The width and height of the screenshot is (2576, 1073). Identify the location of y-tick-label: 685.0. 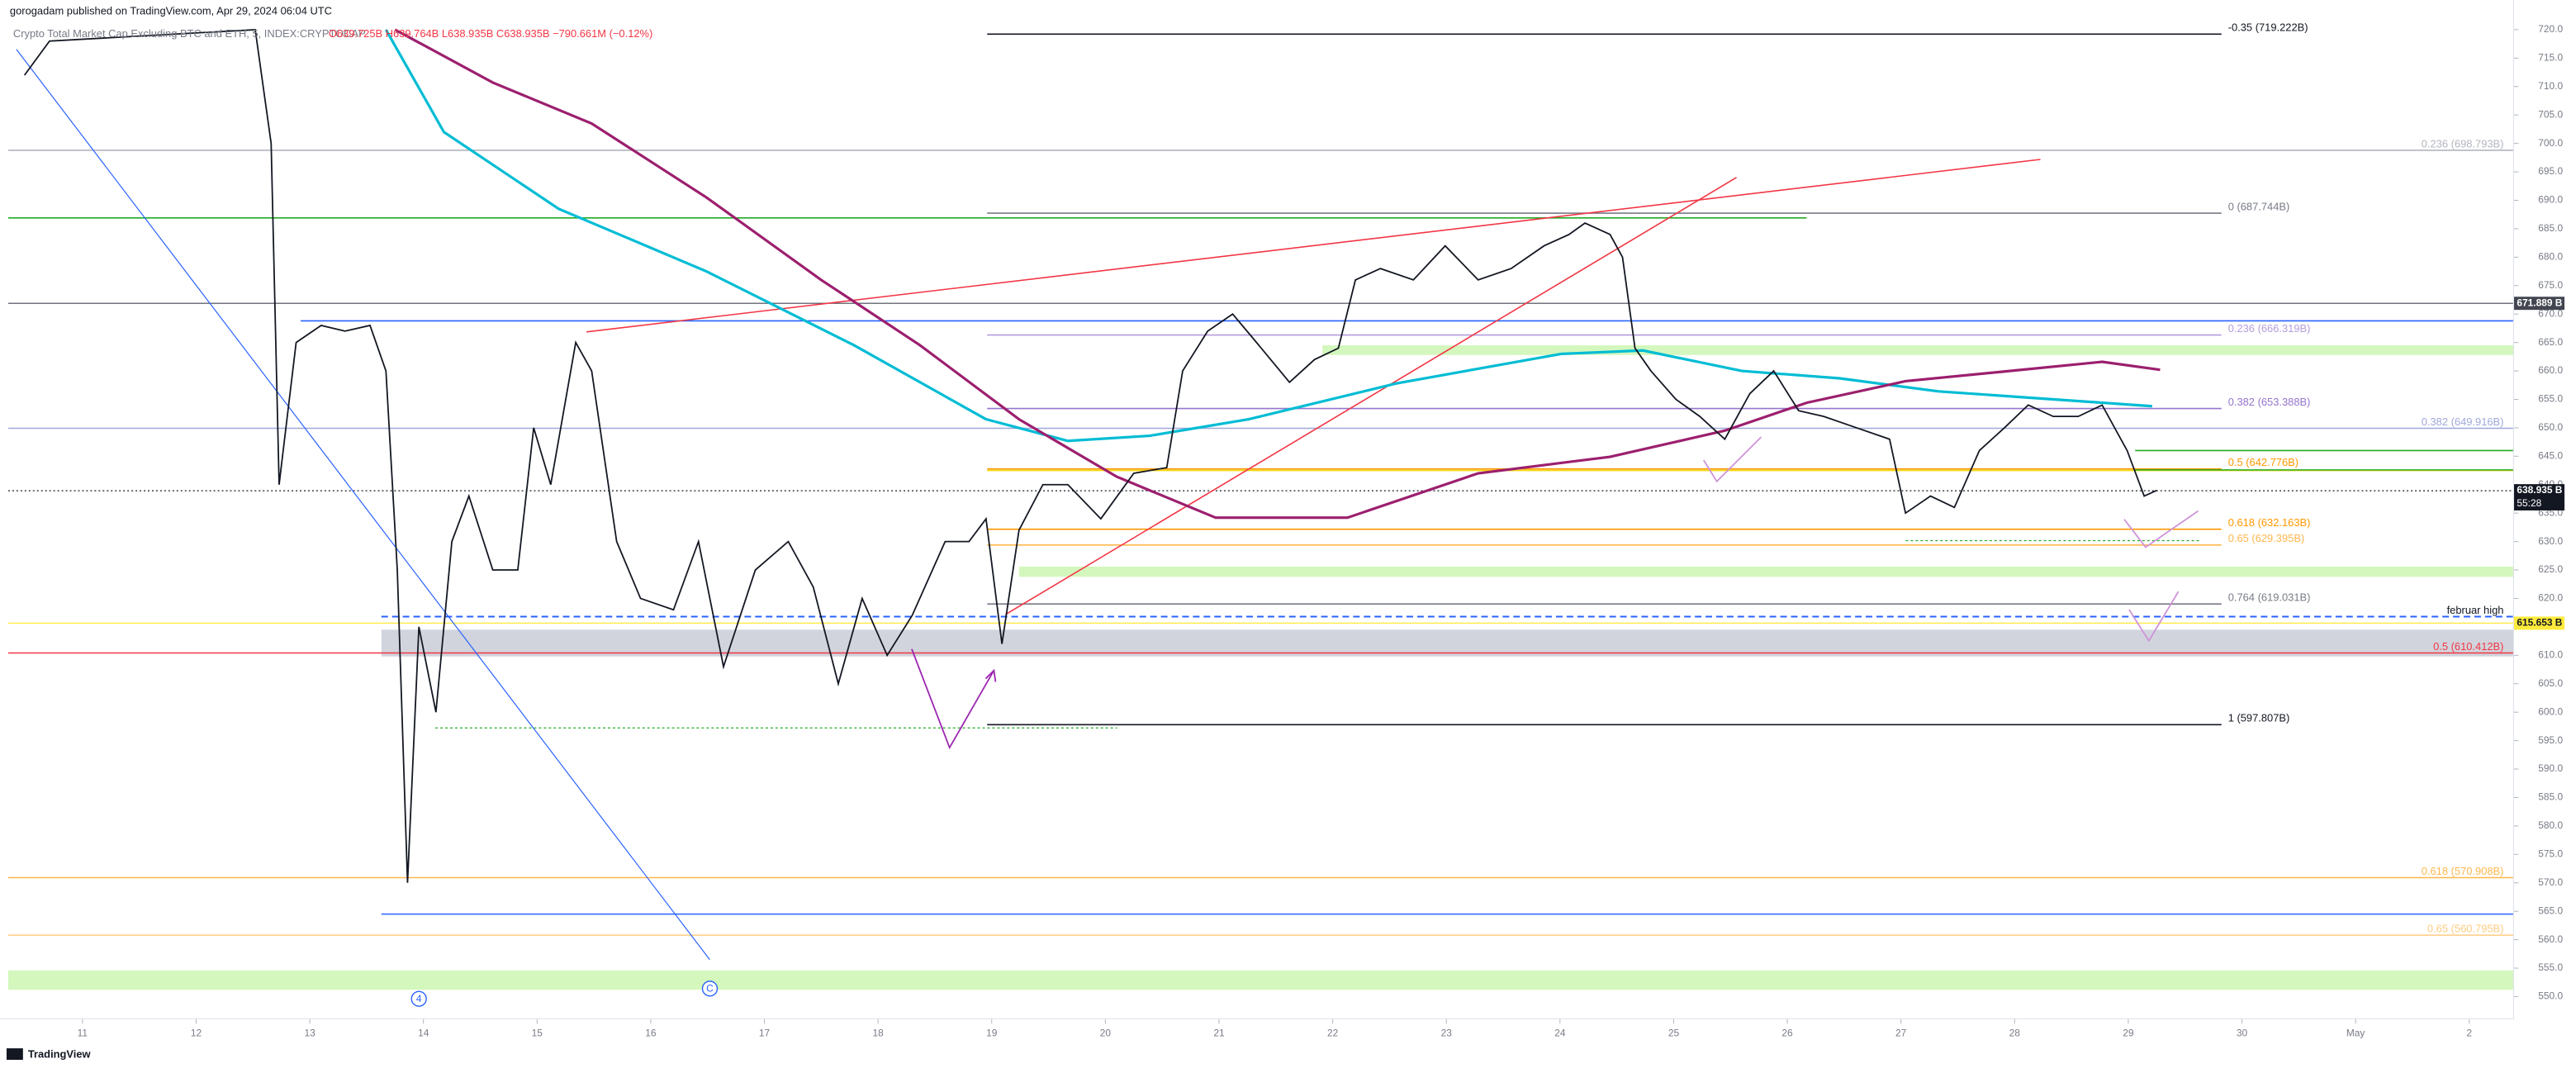
(2550, 228).